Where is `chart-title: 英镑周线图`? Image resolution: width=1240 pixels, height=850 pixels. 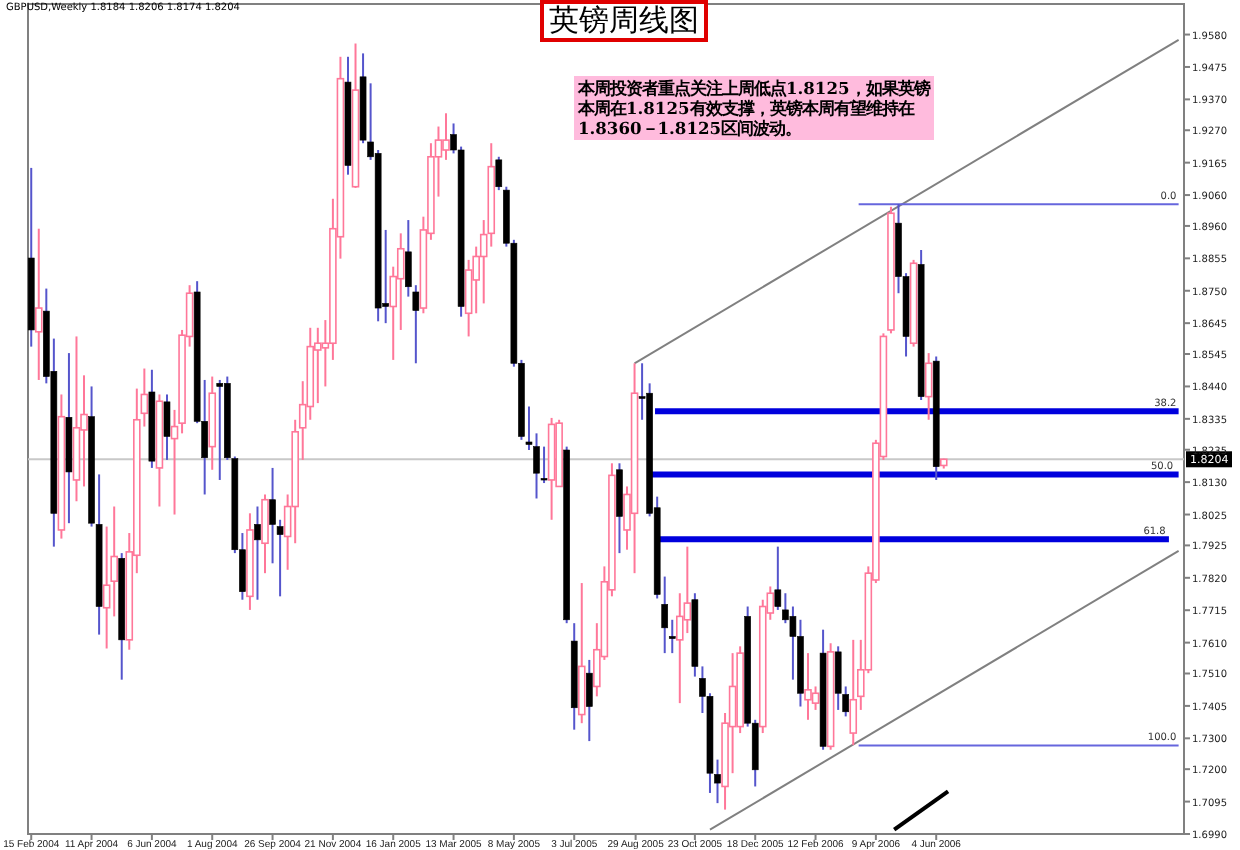
chart-title: 英镑周线图 is located at coordinates (624, 21).